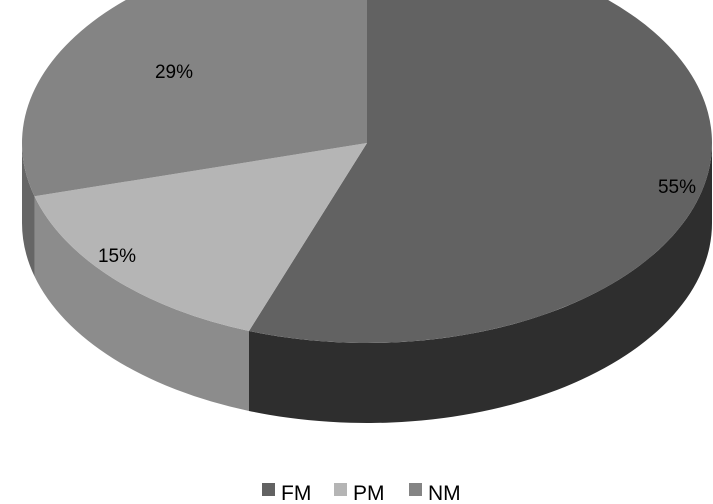 Image resolution: width=713 pixels, height=504 pixels. I want to click on legend-swatch-pm, so click(340, 489).